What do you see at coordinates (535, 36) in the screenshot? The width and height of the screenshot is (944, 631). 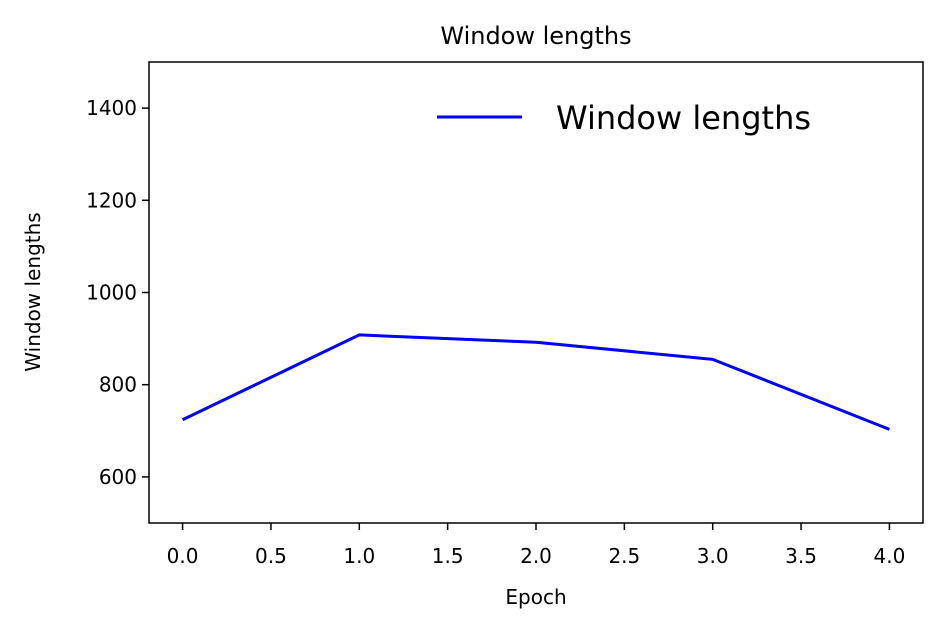 I see `chart-title: Window lengths` at bounding box center [535, 36].